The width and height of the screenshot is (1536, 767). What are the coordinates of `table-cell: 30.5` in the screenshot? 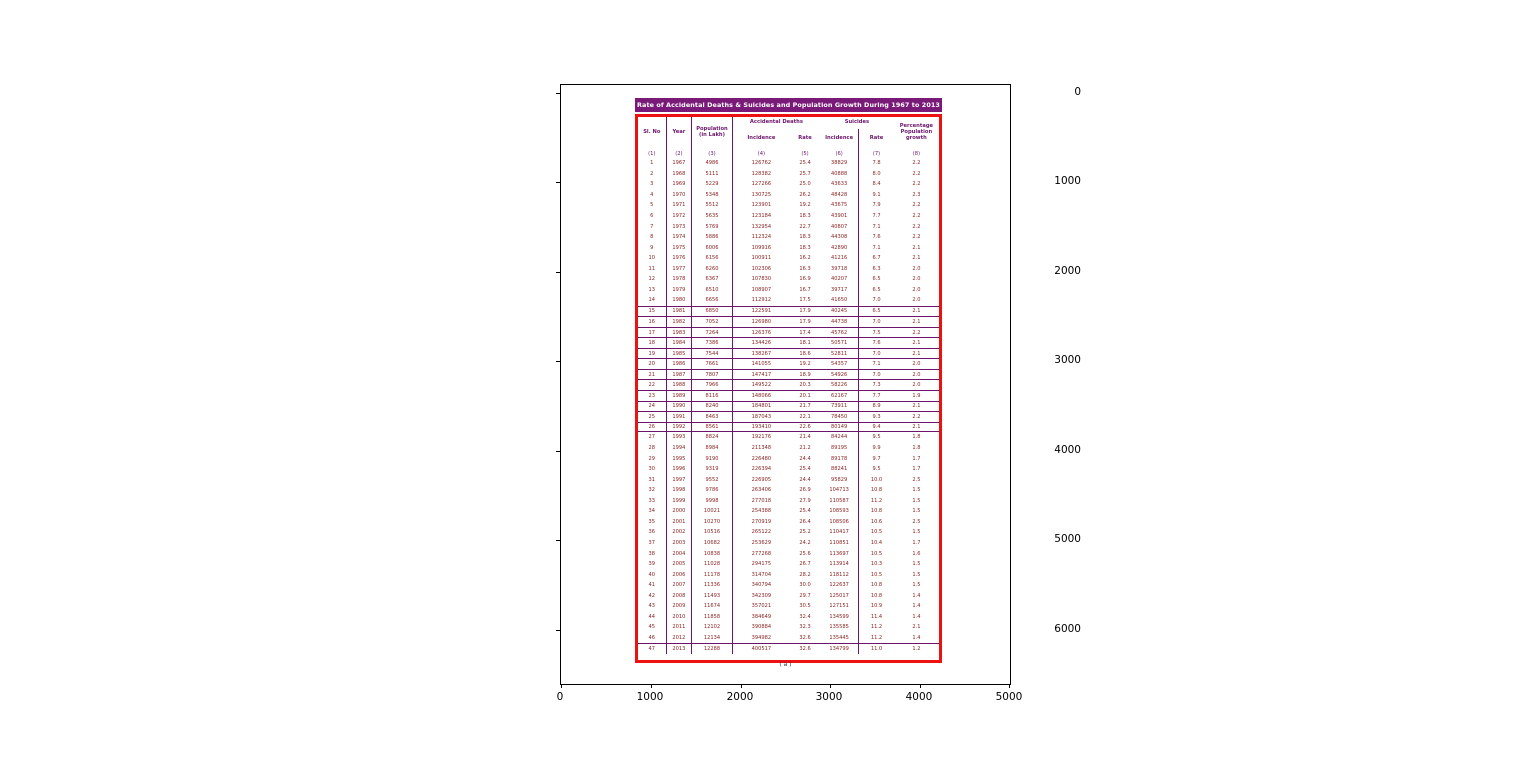 It's located at (805, 606).